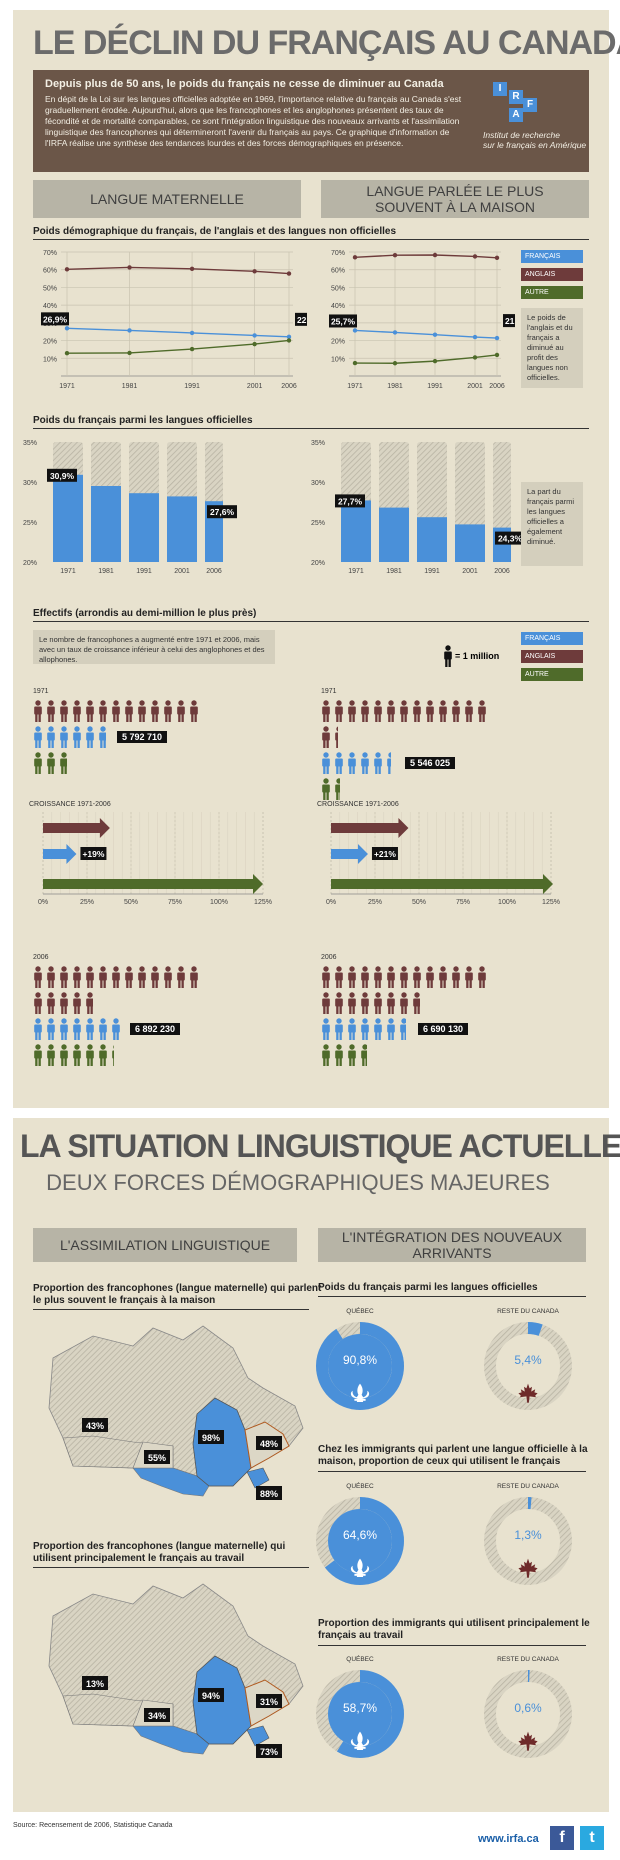 This screenshot has width=620, height=1860. Describe the element at coordinates (552, 674) in the screenshot. I see `legend-autre: AUTRE` at that location.